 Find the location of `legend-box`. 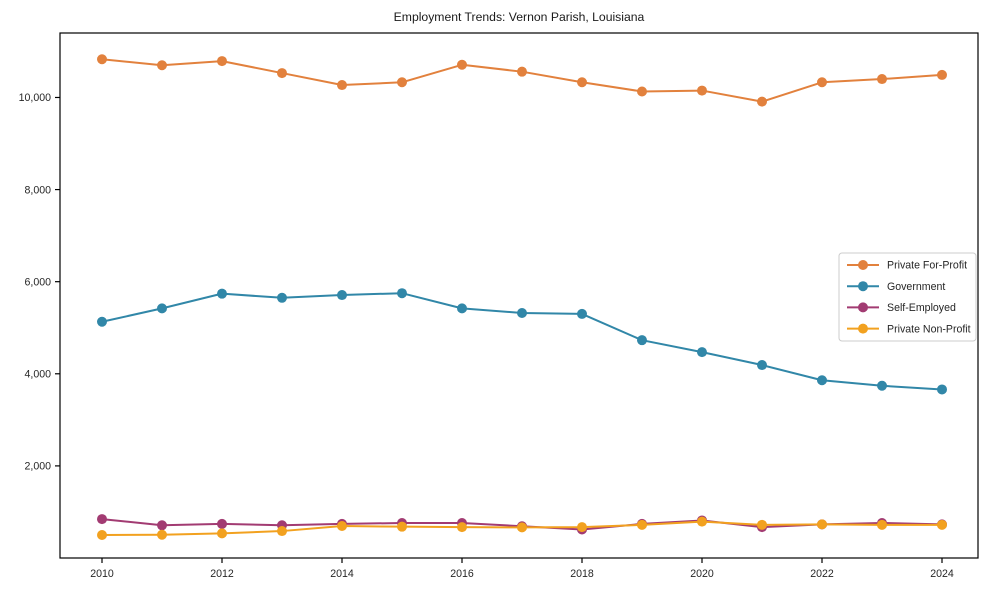

legend-box is located at coordinates (907, 297).